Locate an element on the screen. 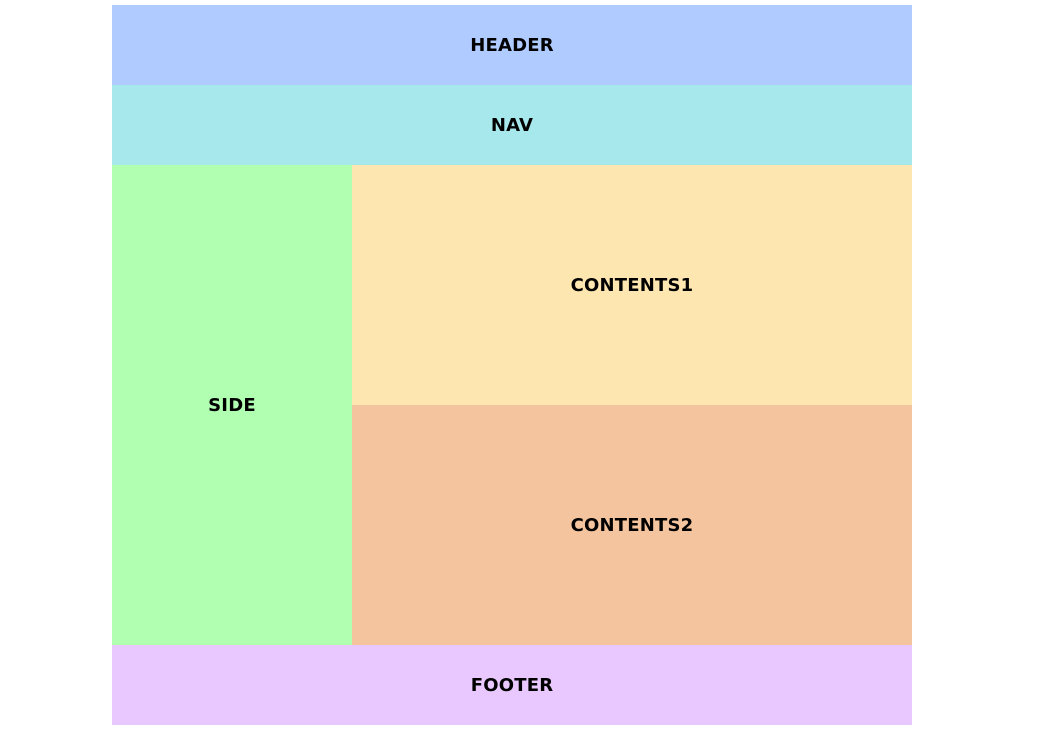 This screenshot has width=1054, height=735. side-label: SIDE is located at coordinates (232, 405).